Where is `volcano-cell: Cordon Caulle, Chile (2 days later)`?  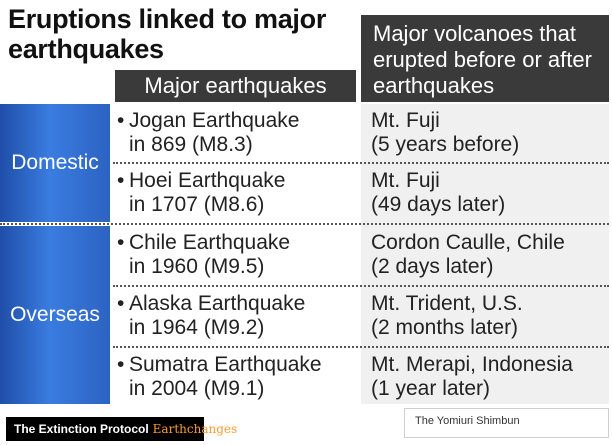 volcano-cell: Cordon Caulle, Chile (2 days later) is located at coordinates (485, 252).